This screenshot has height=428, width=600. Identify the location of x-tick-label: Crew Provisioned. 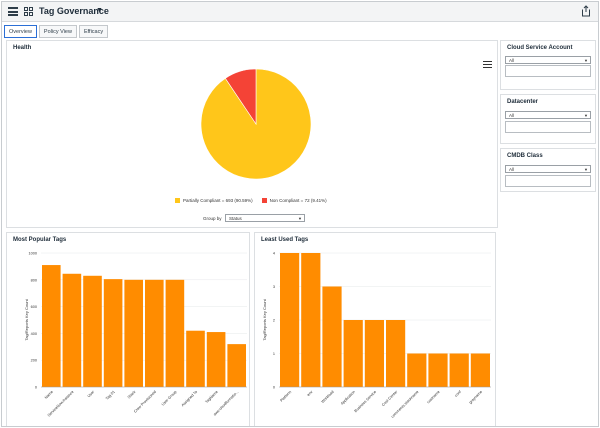
(145, 402).